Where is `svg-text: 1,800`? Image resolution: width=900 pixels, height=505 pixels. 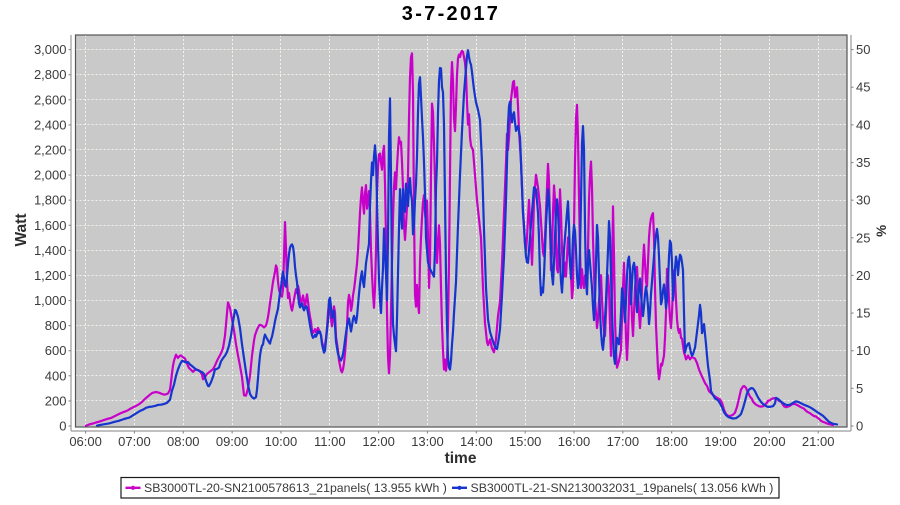 svg-text: 1,800 is located at coordinates (50, 200).